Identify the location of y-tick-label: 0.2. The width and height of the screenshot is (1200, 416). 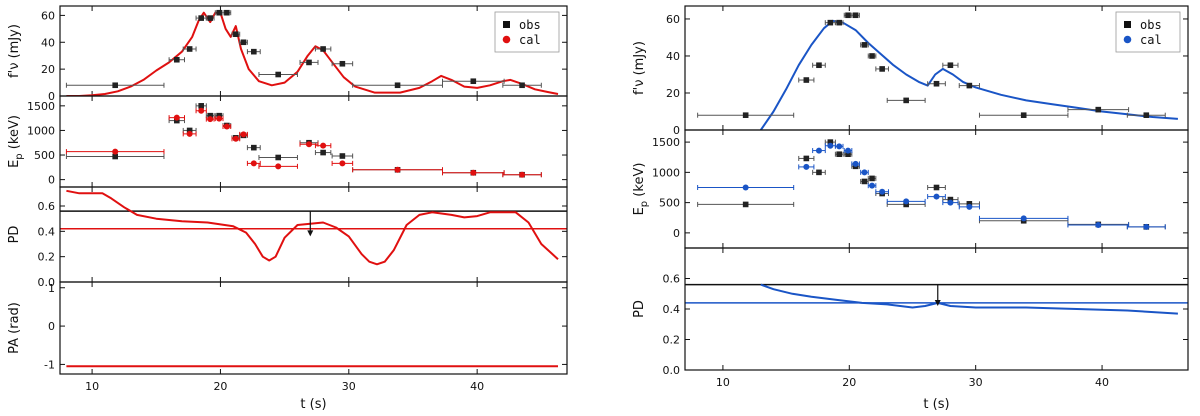
(672, 340).